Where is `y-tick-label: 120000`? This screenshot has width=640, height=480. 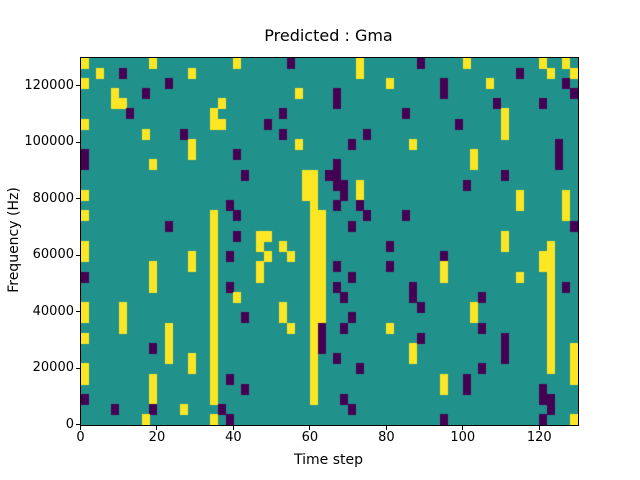
y-tick-label: 120000 is located at coordinates (49, 85).